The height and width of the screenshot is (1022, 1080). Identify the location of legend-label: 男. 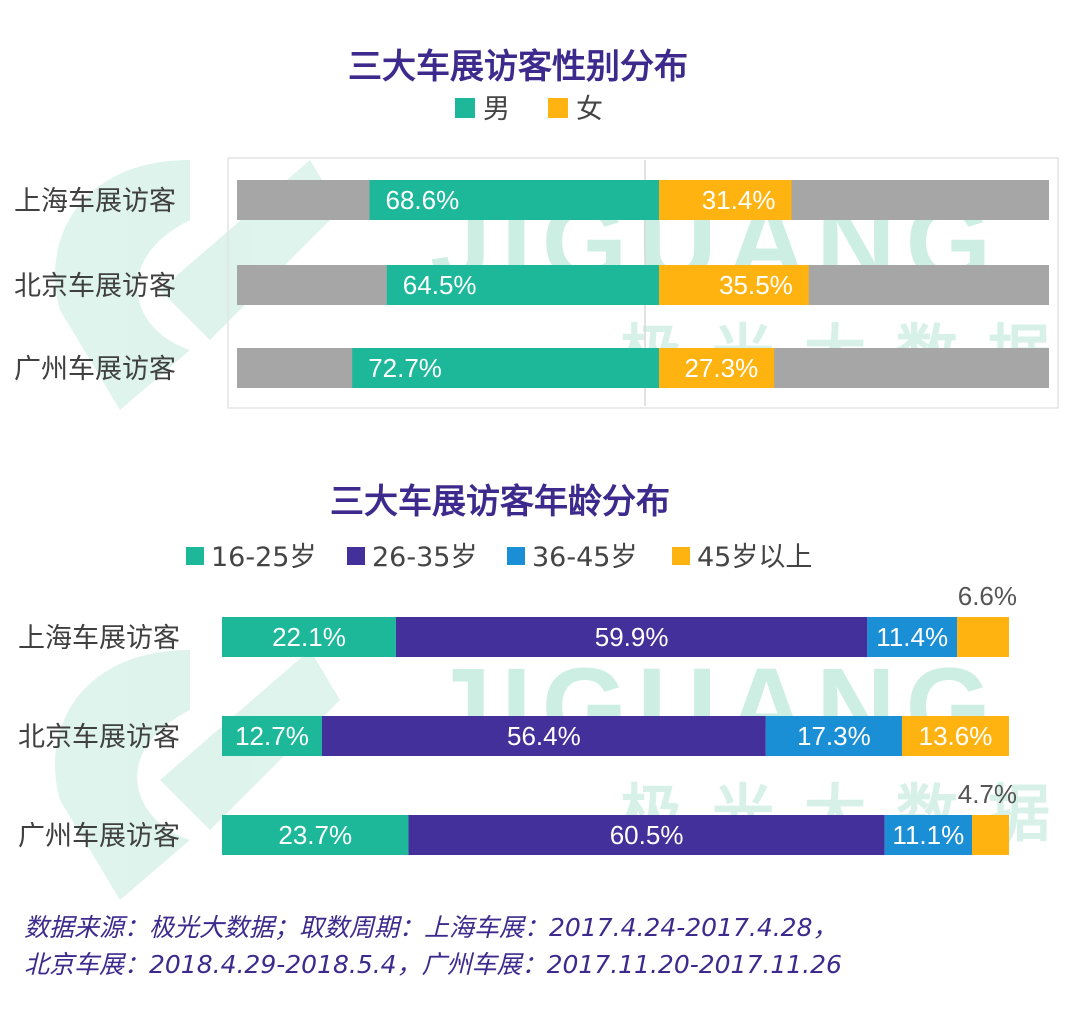
(496, 109).